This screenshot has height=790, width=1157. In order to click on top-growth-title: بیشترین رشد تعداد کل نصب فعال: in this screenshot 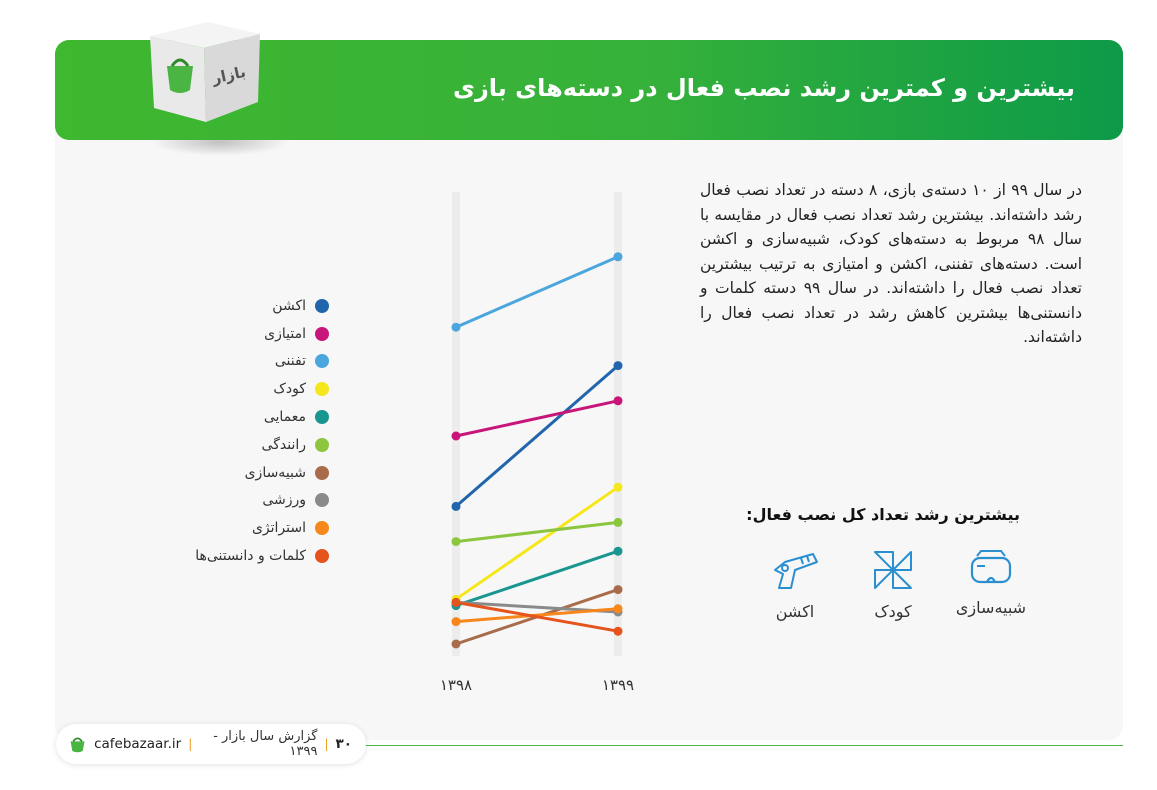, I will do `click(883, 514)`.